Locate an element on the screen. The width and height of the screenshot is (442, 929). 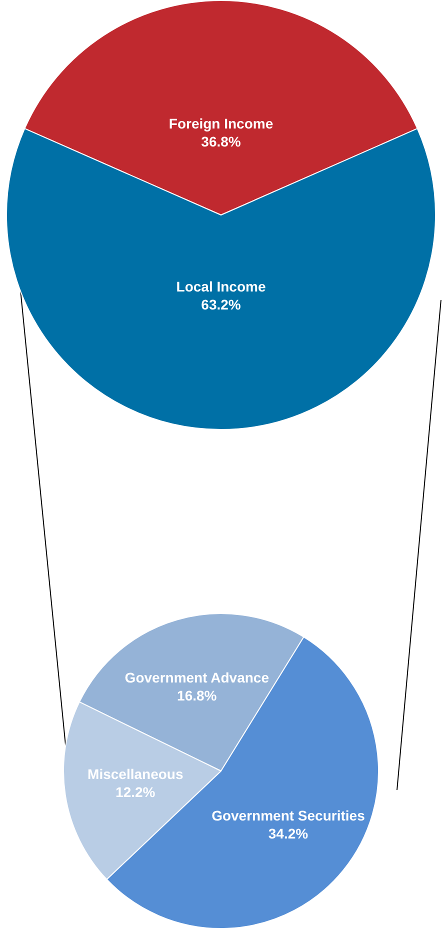
slice-label: Local Income is located at coordinates (221, 286).